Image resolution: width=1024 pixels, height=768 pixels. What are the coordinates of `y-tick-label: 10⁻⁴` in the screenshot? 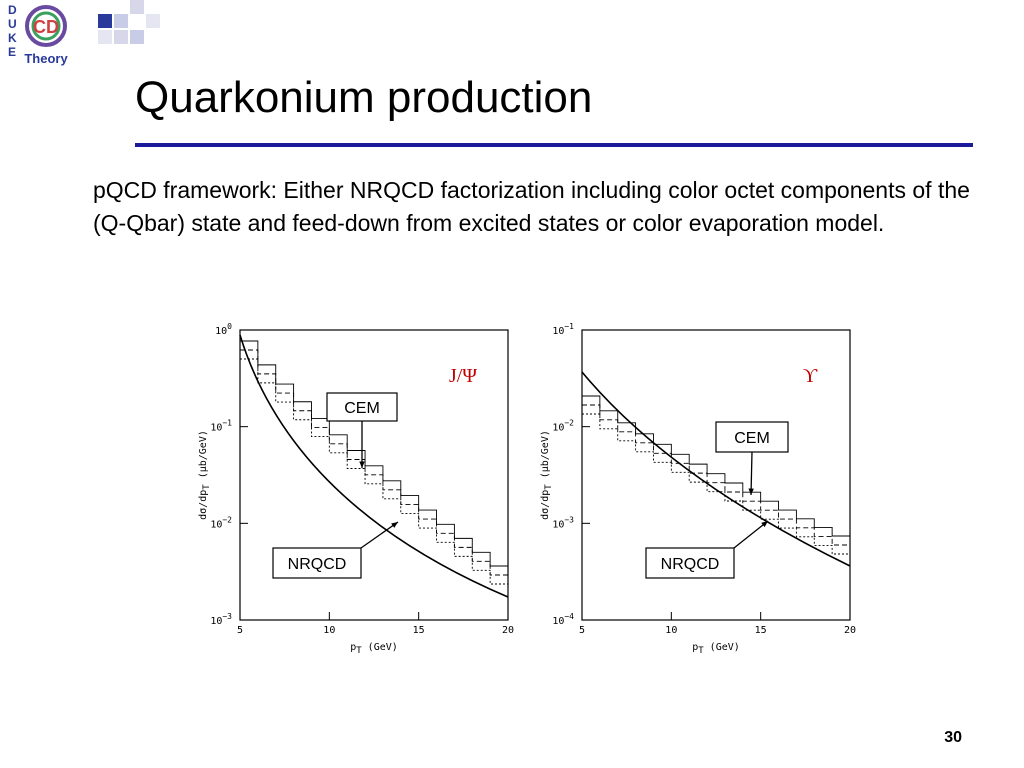 It's located at (563, 619).